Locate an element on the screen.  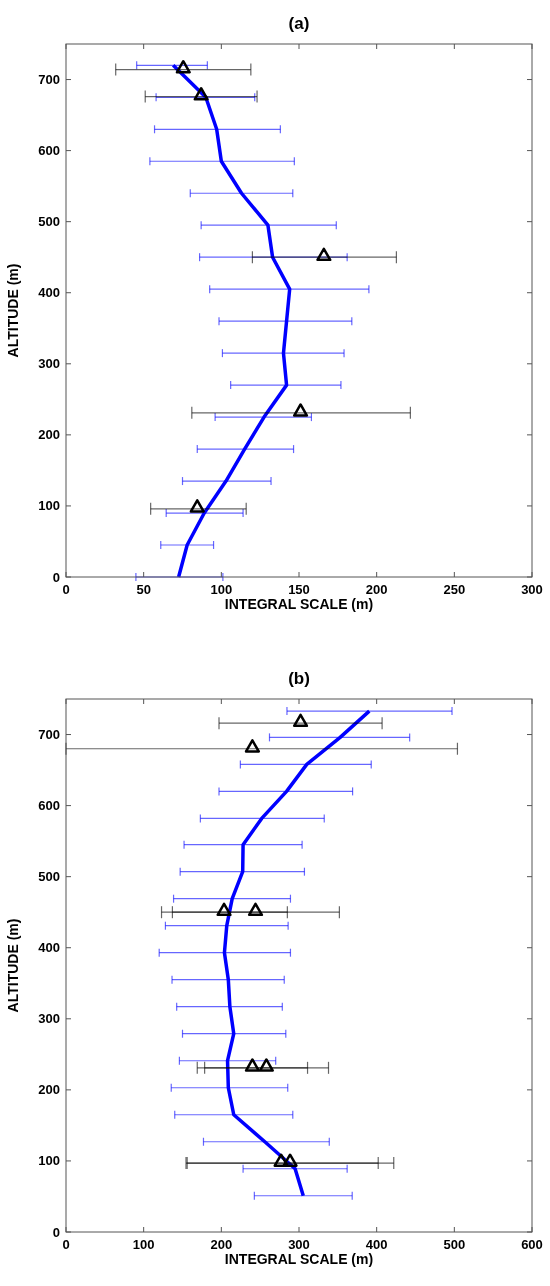
chart-title: (b) is located at coordinates (299, 678).